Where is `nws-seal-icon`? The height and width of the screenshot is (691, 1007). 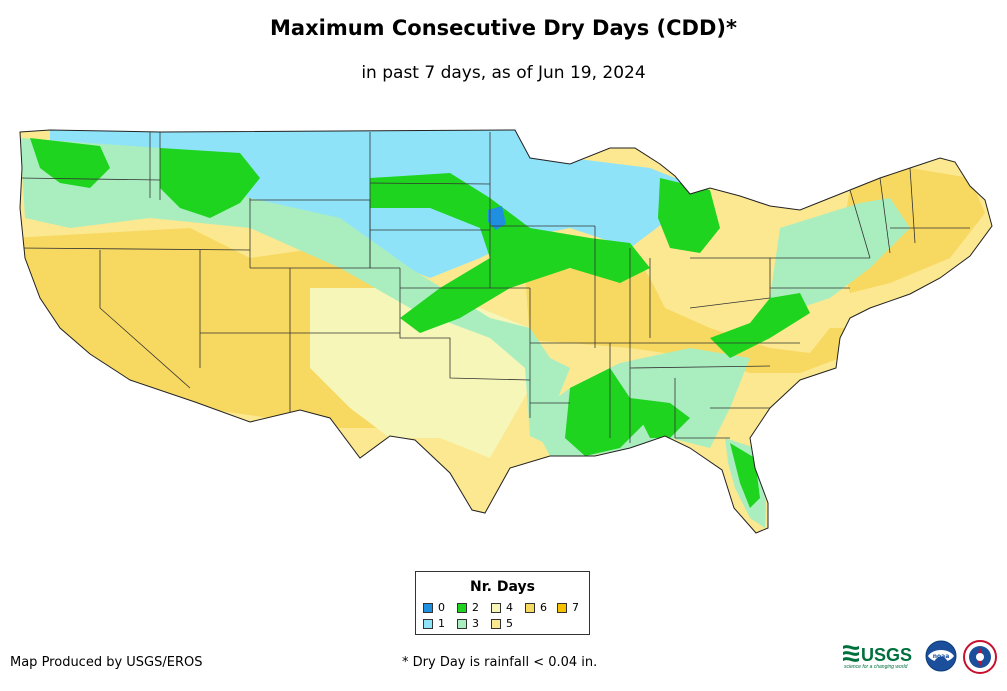 nws-seal-icon is located at coordinates (980, 657).